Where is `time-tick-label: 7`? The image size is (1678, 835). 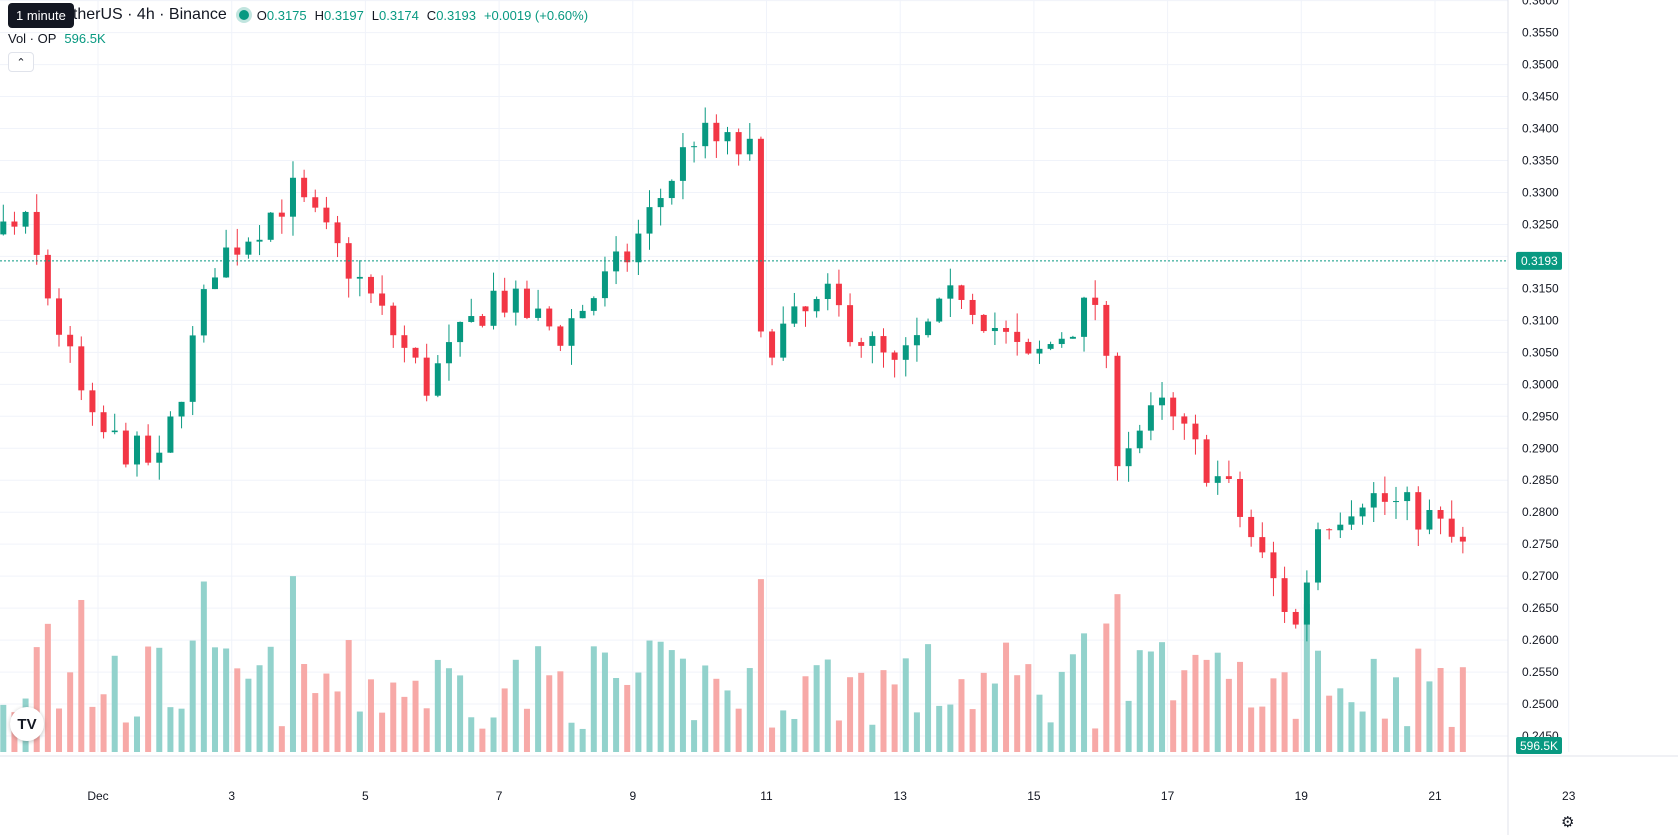 time-tick-label: 7 is located at coordinates (499, 796).